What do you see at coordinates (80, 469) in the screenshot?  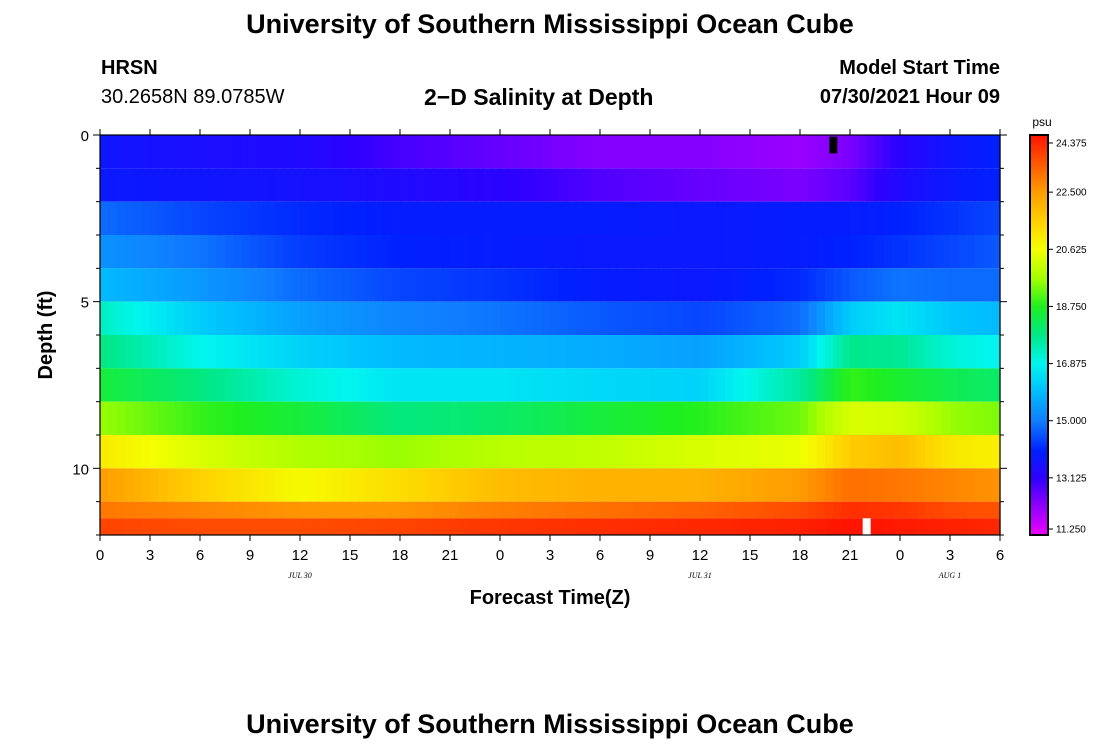 I see `y-tick-label: 10` at bounding box center [80, 469].